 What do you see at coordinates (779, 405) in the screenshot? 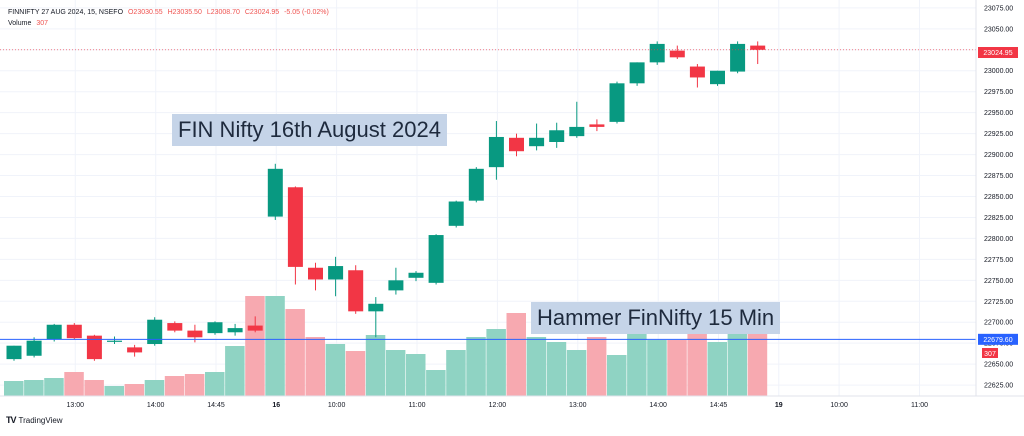
I see `x-tick-label: 19` at bounding box center [779, 405].